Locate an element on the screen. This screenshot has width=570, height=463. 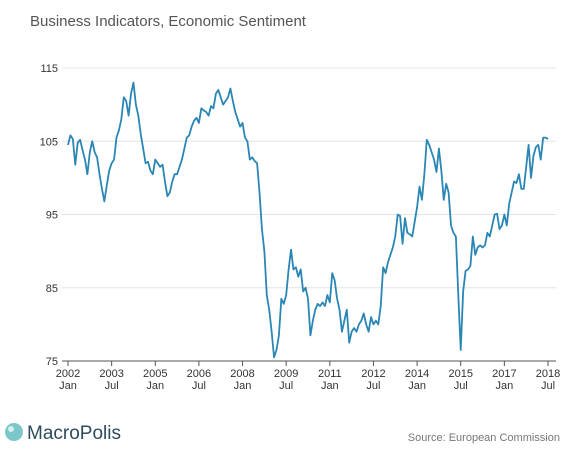
y-tick-label: 115 is located at coordinates (49, 69).